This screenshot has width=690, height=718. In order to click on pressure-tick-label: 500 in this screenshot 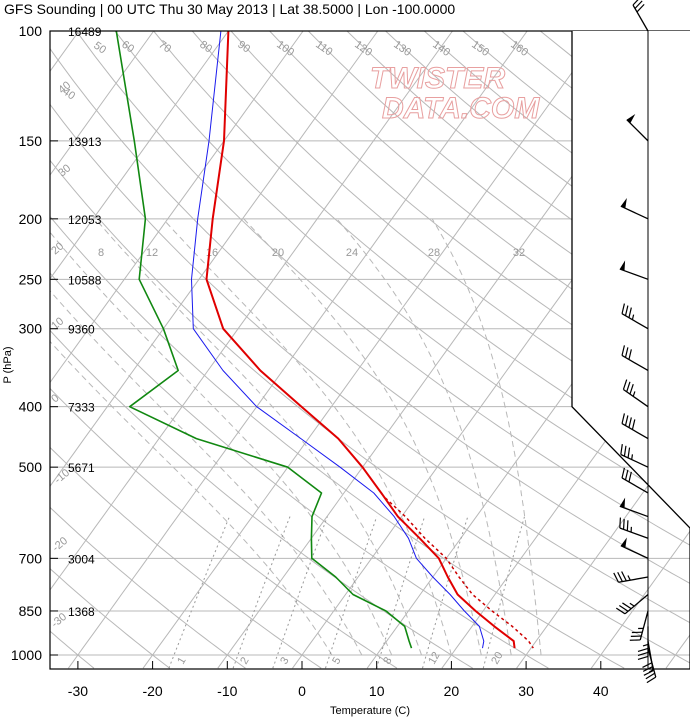, I will do `click(31, 467)`.